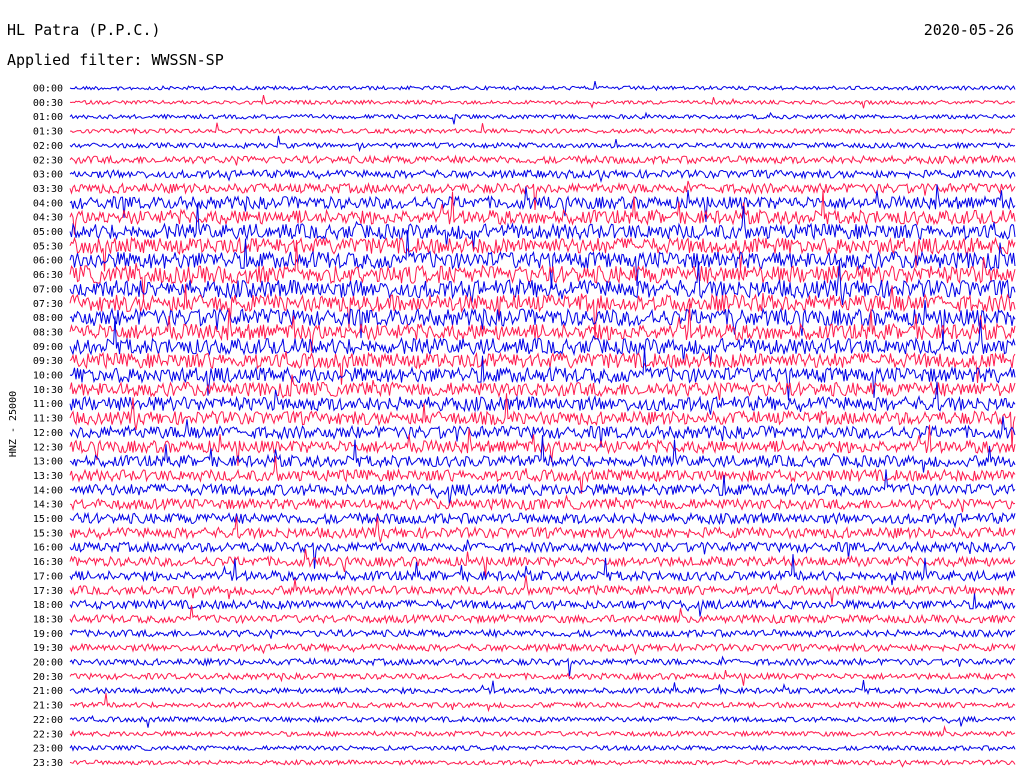  What do you see at coordinates (48, 476) in the screenshot?
I see `row-tick-label: 13:30` at bounding box center [48, 476].